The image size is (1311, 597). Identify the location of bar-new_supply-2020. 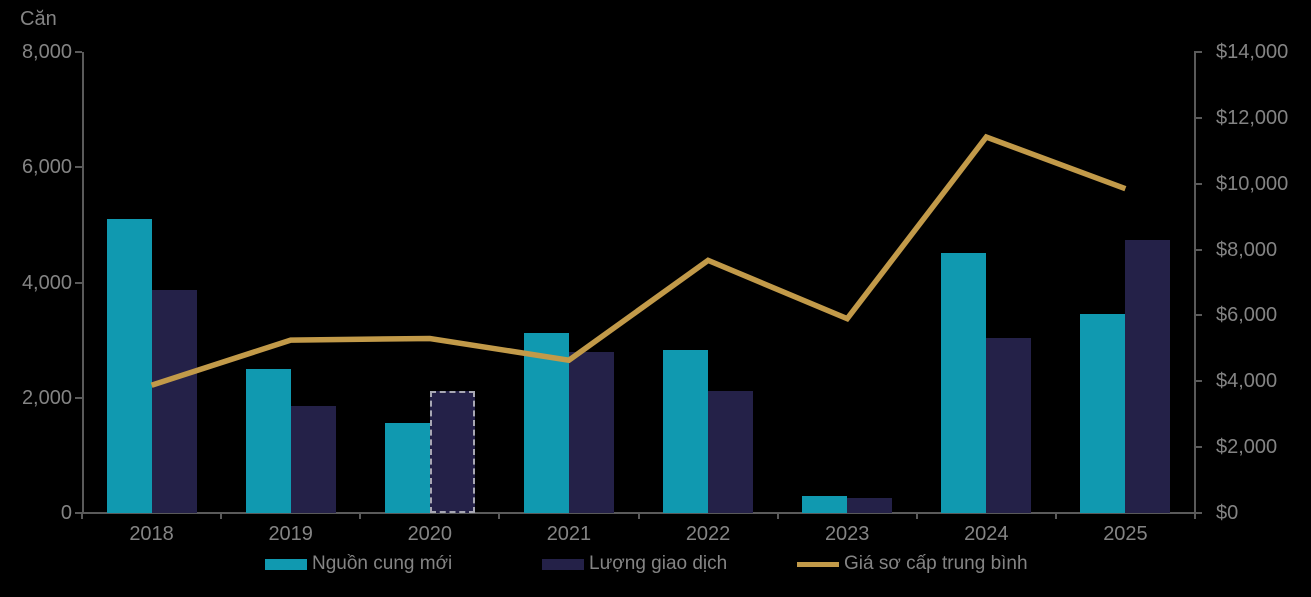
(407, 468).